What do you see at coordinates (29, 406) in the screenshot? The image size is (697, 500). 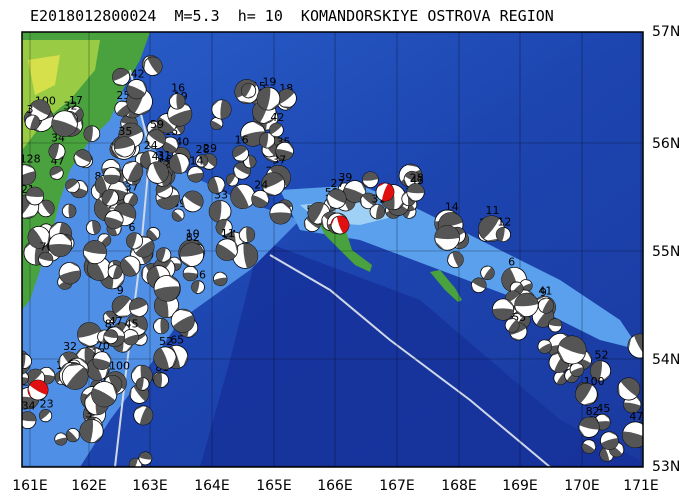 I see `mechanism-label: 34` at bounding box center [29, 406].